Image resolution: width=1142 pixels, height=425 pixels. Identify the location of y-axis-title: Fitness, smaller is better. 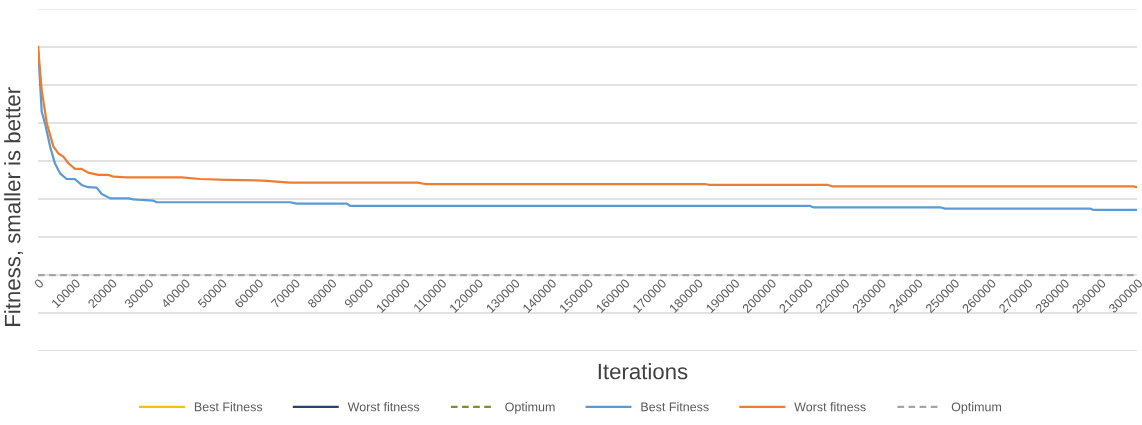
(14, 206).